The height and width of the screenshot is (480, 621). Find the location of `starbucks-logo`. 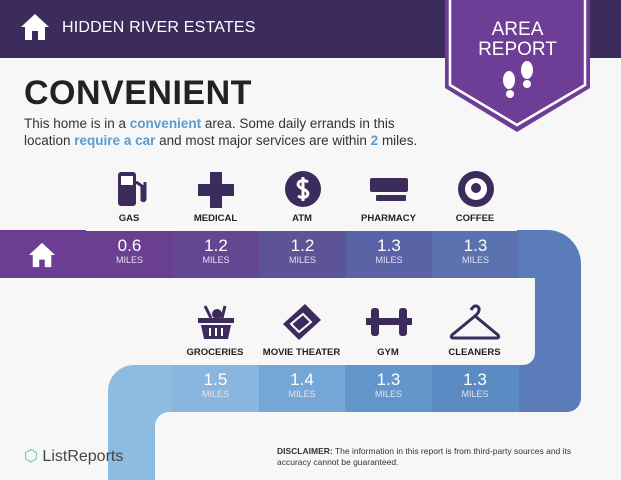

starbucks-logo is located at coordinates (475, 191).